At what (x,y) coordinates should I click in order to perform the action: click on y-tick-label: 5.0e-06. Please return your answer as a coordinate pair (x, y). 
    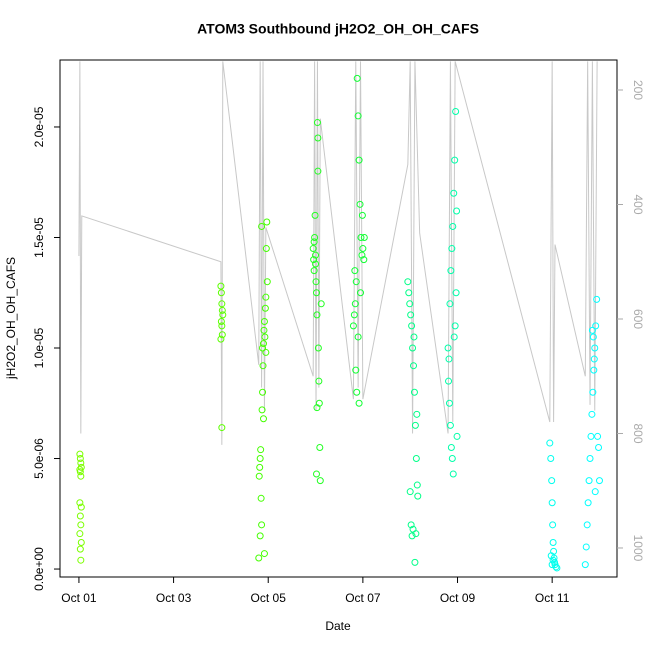
    Looking at the image, I should click on (39, 458).